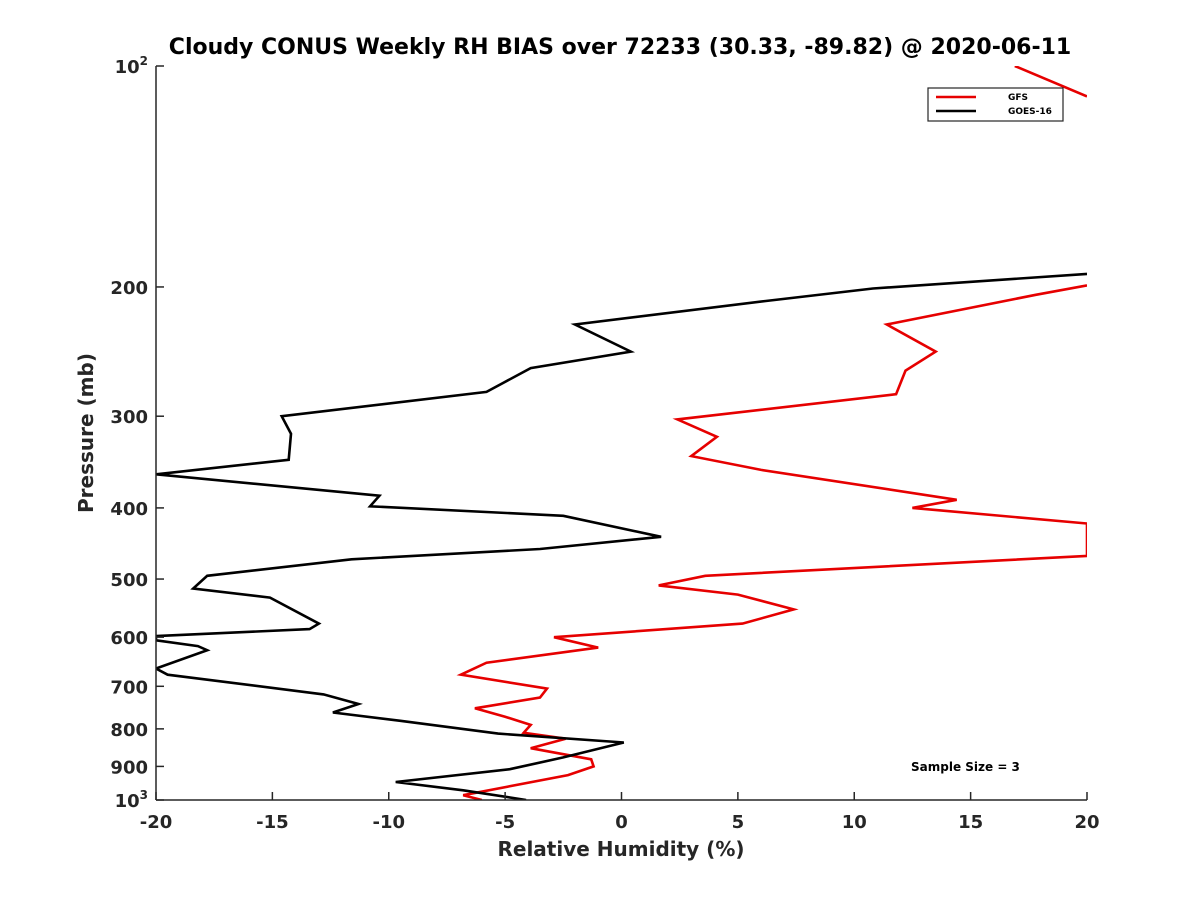 The width and height of the screenshot is (1200, 900). What do you see at coordinates (272, 822) in the screenshot?
I see `x-tick-label: -15` at bounding box center [272, 822].